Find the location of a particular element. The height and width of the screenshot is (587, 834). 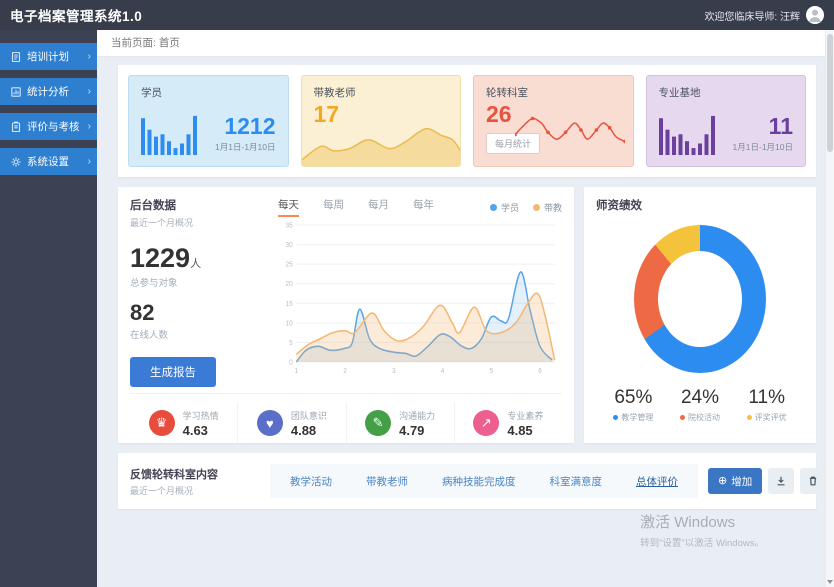

sidebar: 培训计划 › 统计分析 › 评价与考核 › is located at coordinates (48, 308).